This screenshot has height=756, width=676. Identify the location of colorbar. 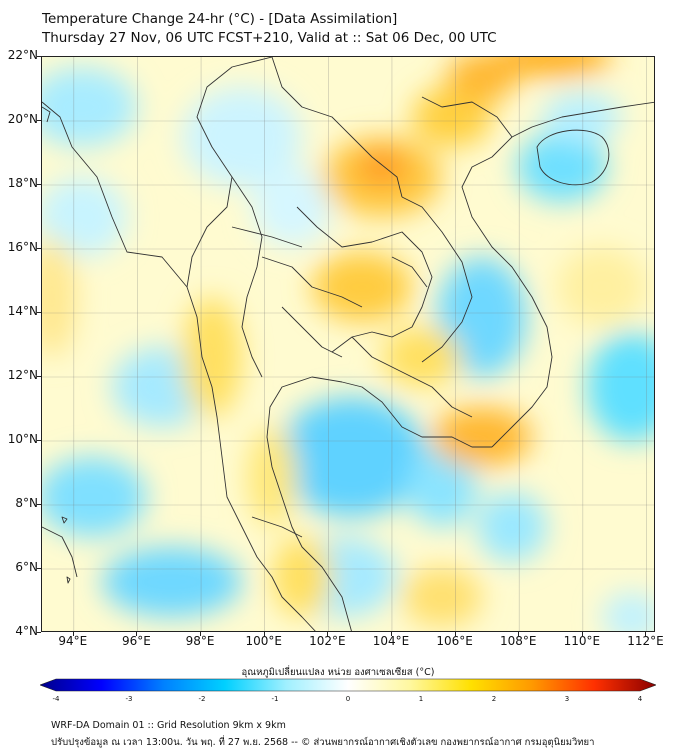
(348, 685).